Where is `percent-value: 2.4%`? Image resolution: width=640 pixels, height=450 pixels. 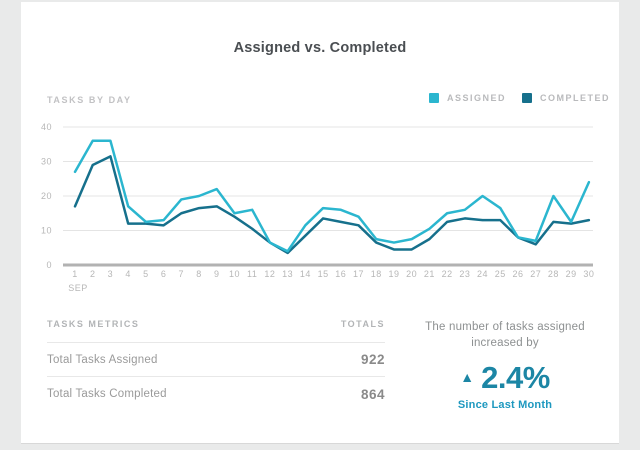
percent-value: 2.4% is located at coordinates (515, 377).